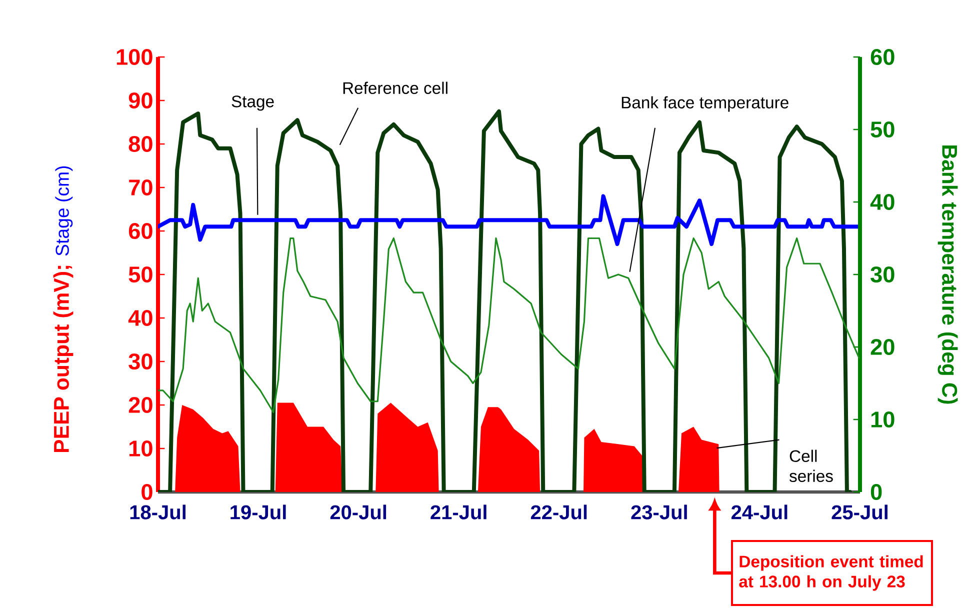 This screenshot has width=979, height=614. What do you see at coordinates (140, 405) in the screenshot?
I see `y-tick-label: 20` at bounding box center [140, 405].